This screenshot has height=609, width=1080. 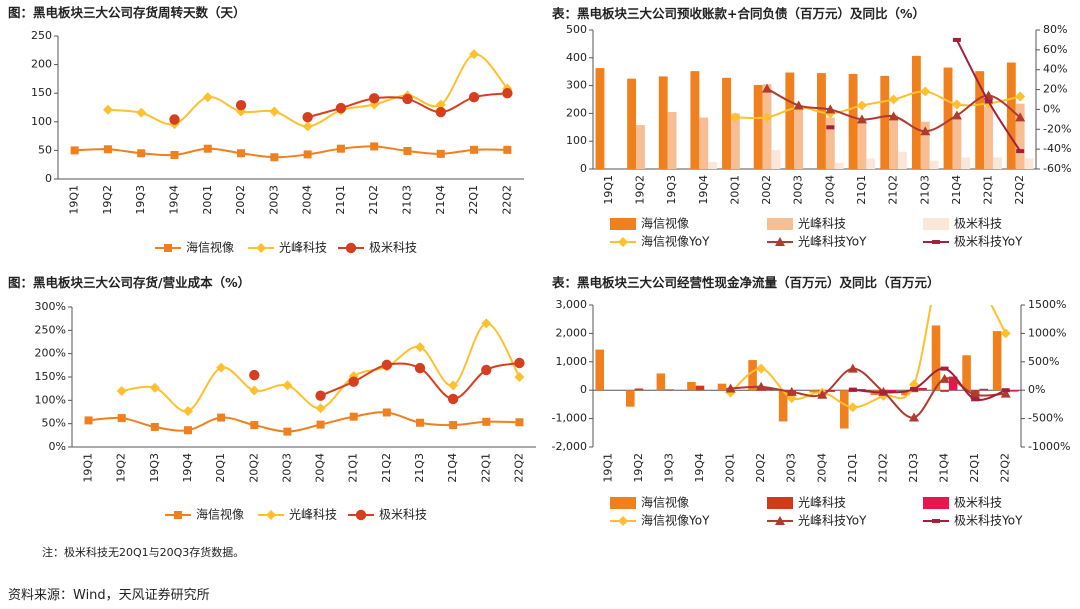 What do you see at coordinates (829, 190) in the screenshot?
I see `c2-x-tick: 20Q4` at bounding box center [829, 190].